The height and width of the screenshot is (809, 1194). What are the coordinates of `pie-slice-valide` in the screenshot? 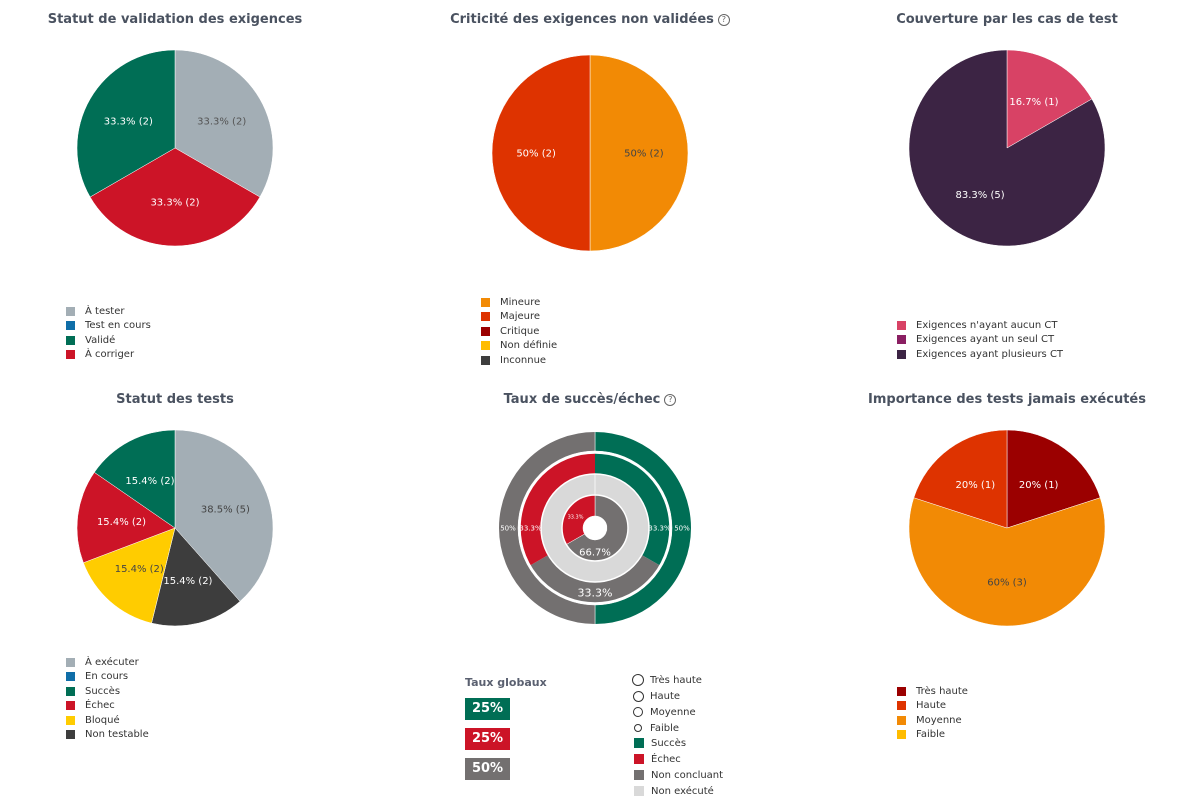 It's located at (126, 123).